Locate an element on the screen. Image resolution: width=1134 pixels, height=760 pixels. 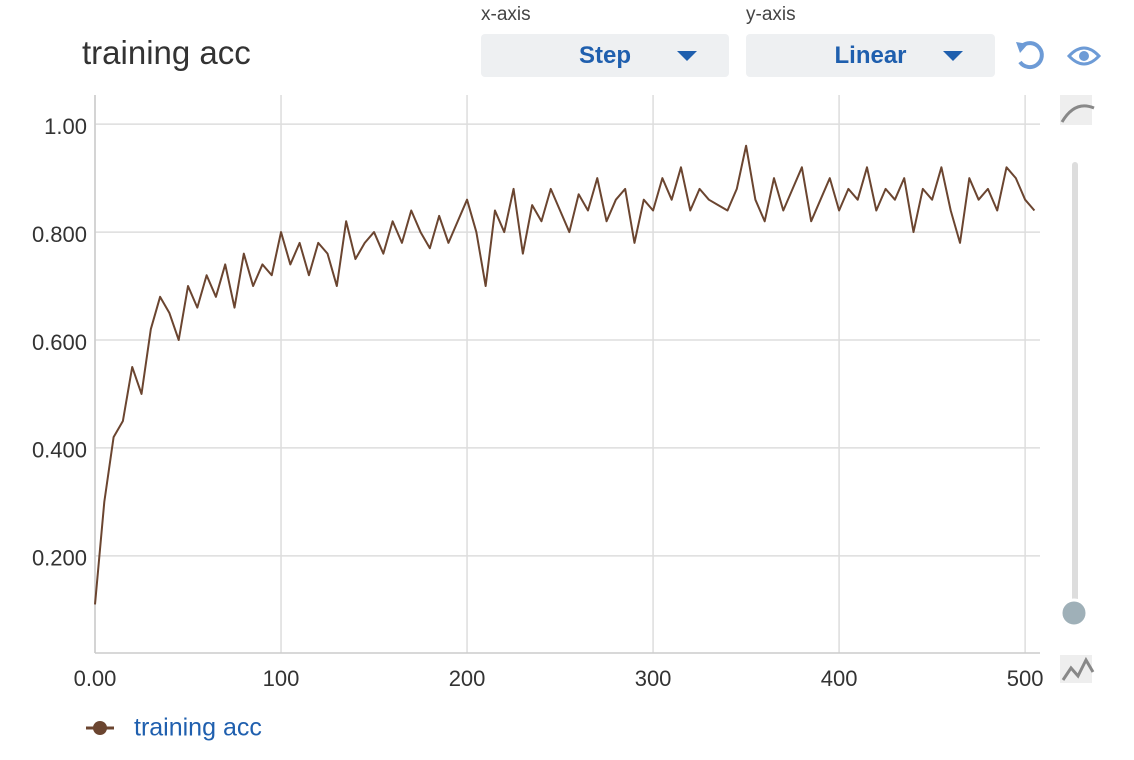
x-axis-dropdown: Step is located at coordinates (605, 55).